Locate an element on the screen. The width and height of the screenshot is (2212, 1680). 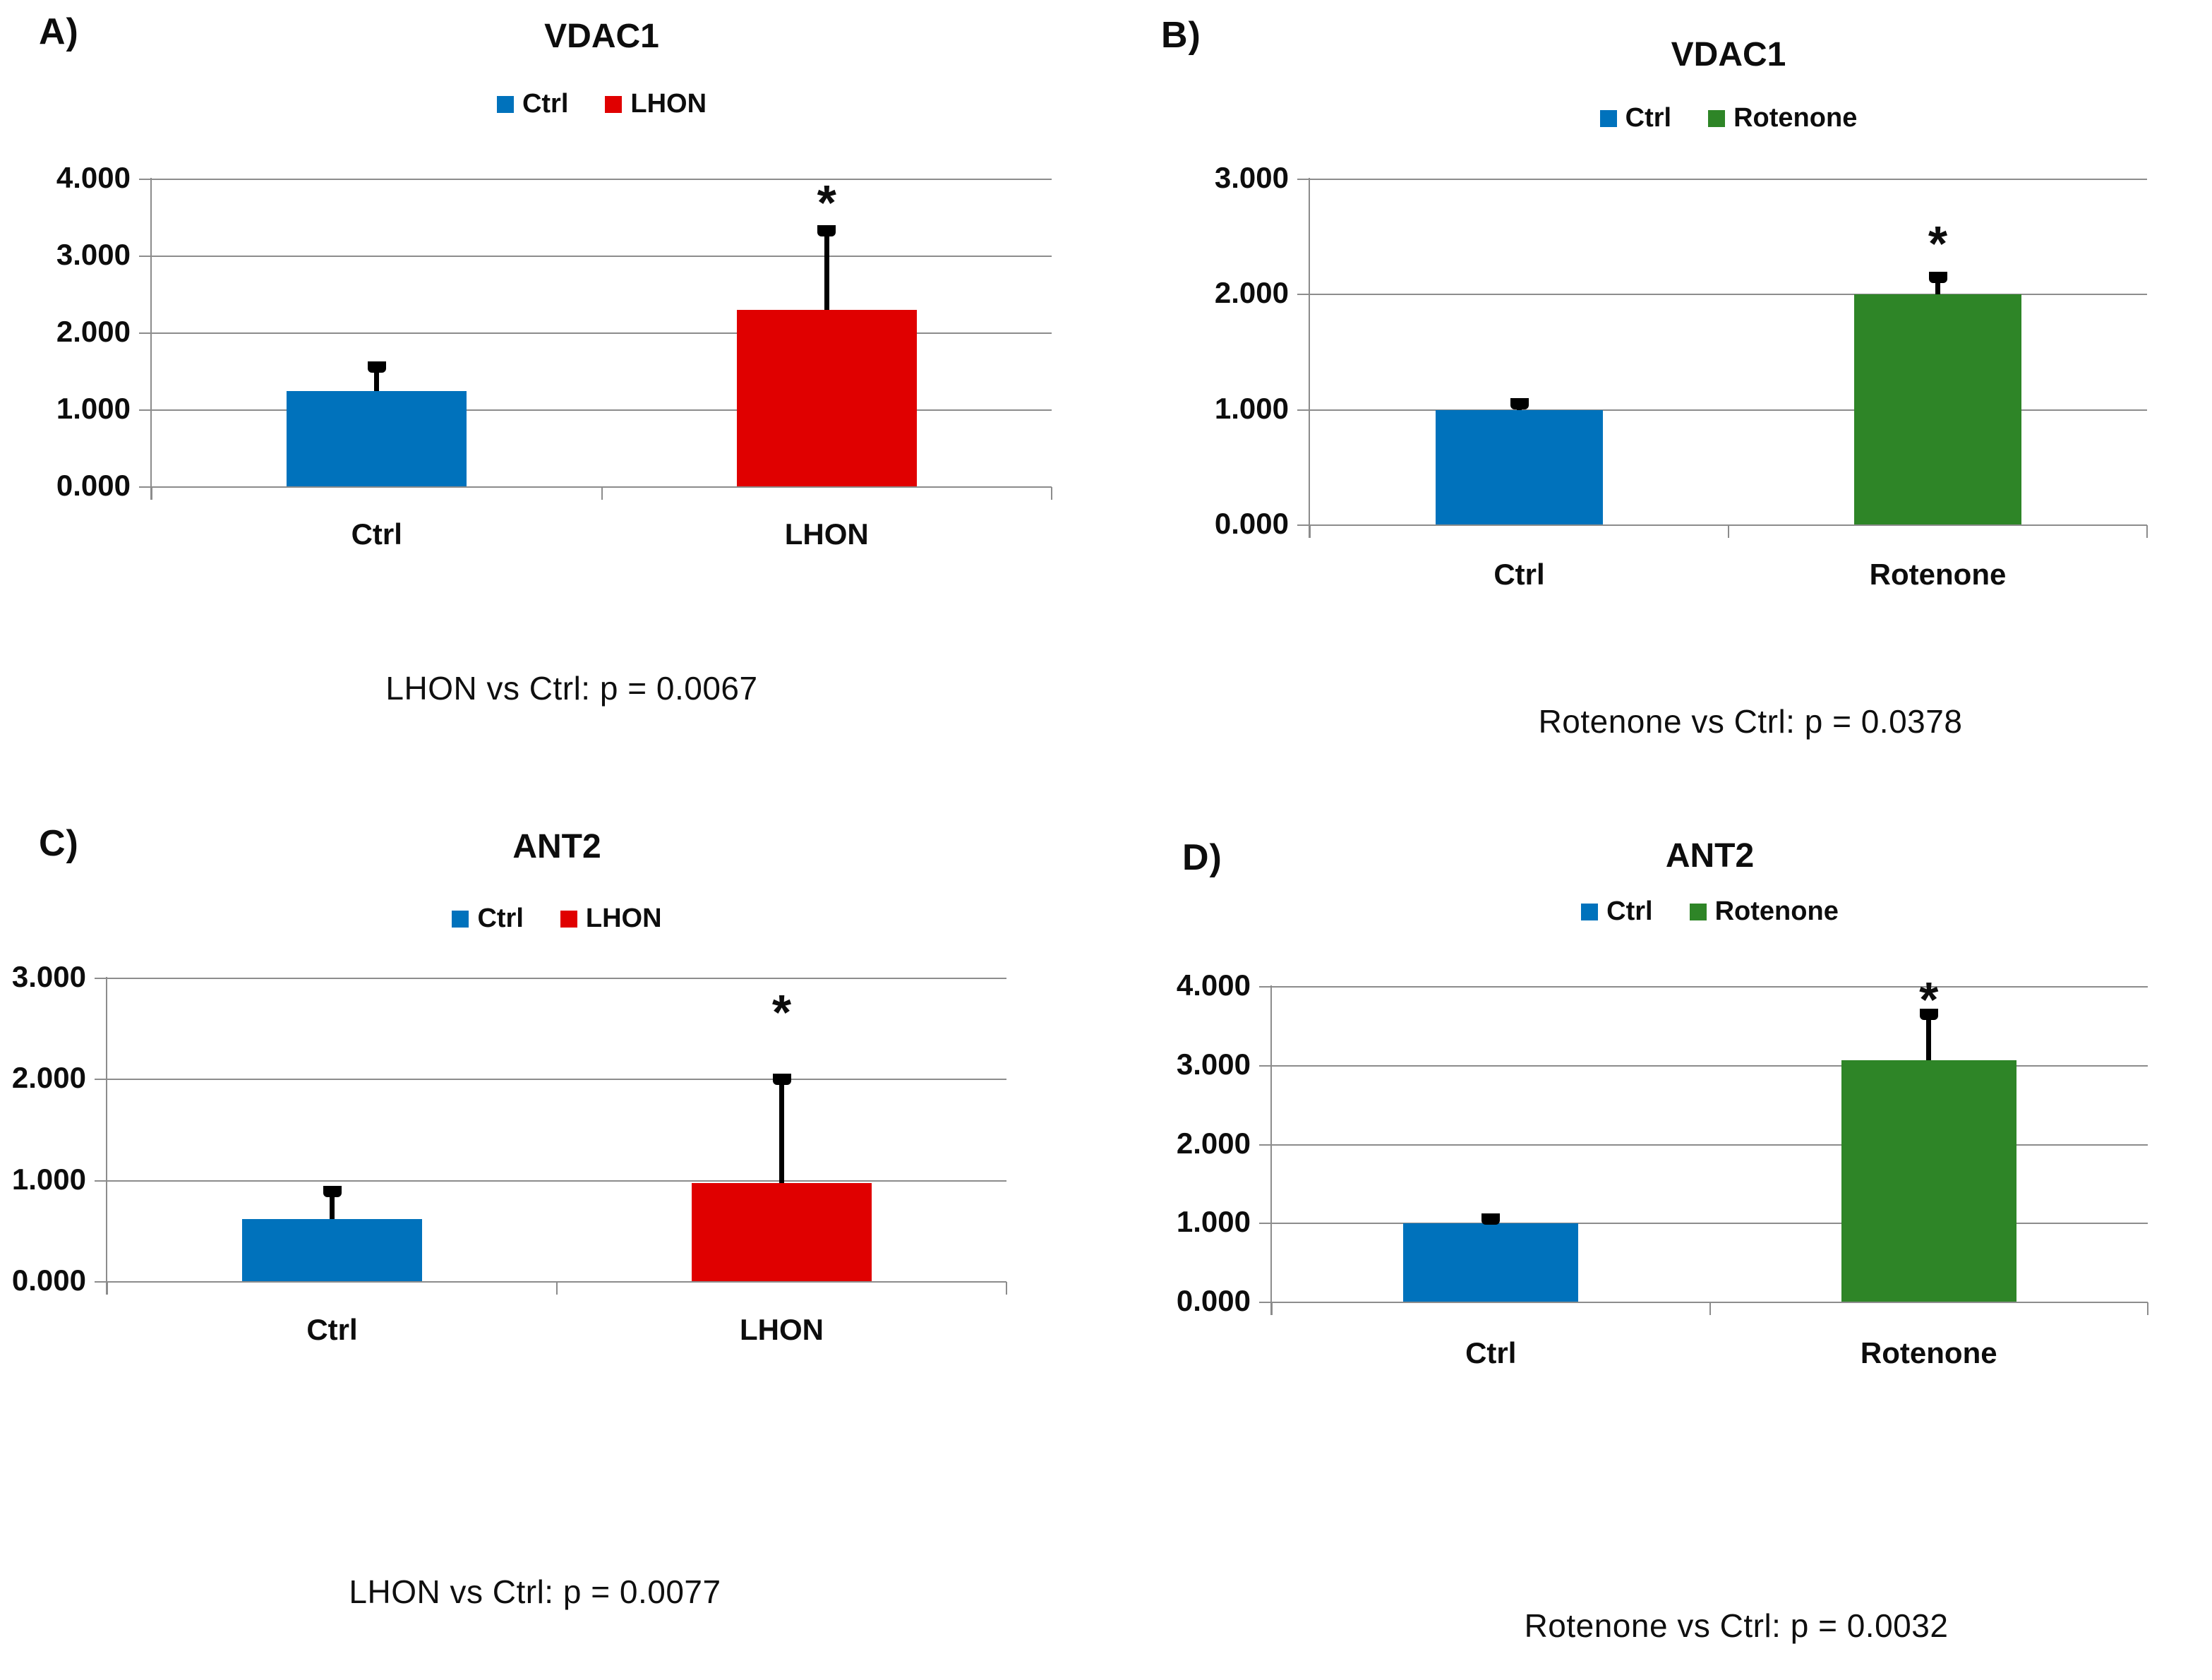
legend-item-lhon: LHON is located at coordinates (656, 104).